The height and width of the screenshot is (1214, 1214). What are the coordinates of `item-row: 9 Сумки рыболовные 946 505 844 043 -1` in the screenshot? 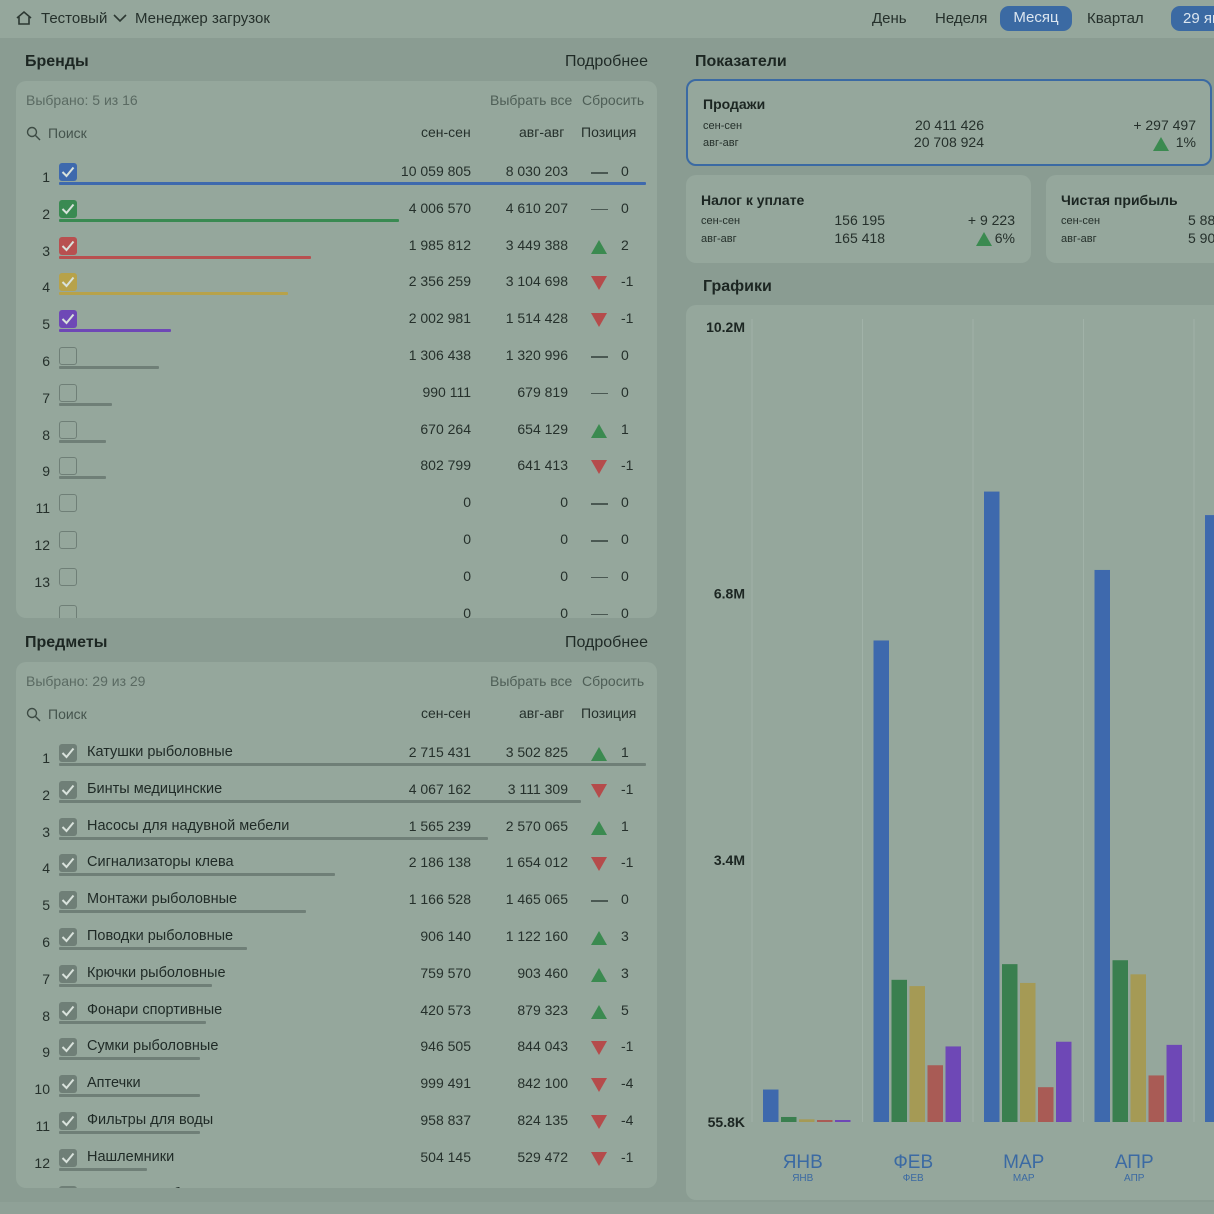 It's located at (336, 1053).